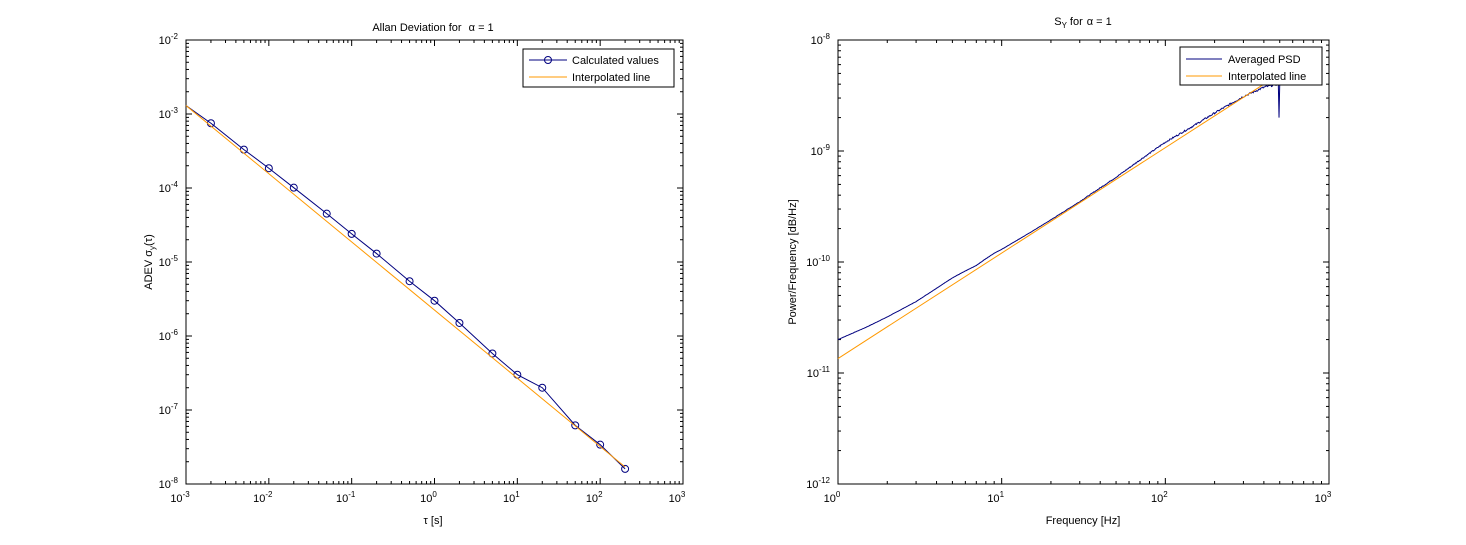 This screenshot has width=1466, height=545. What do you see at coordinates (818, 483) in the screenshot?
I see `y-tick-label: 10⁻¹²` at bounding box center [818, 483].